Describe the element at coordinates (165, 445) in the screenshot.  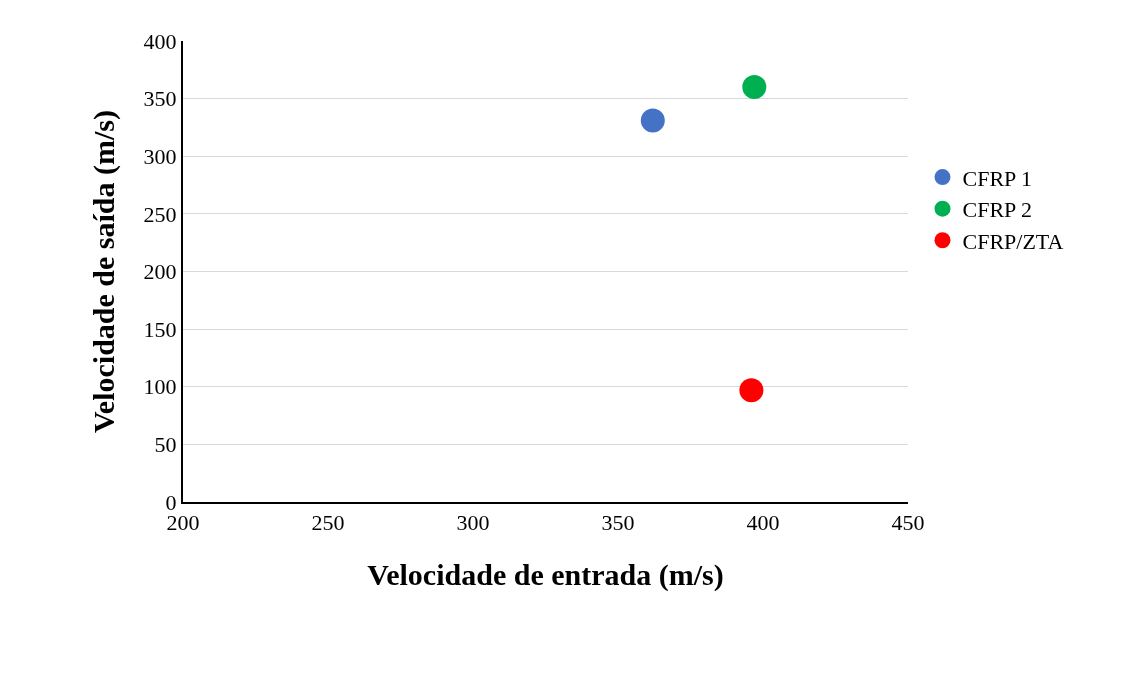
I see `y-tick-label: 50` at that location.